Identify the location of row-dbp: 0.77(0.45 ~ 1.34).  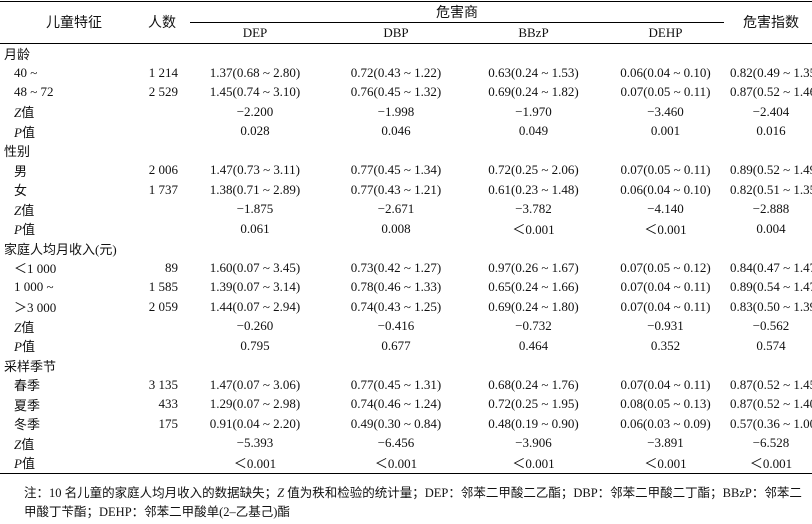
(396, 170).